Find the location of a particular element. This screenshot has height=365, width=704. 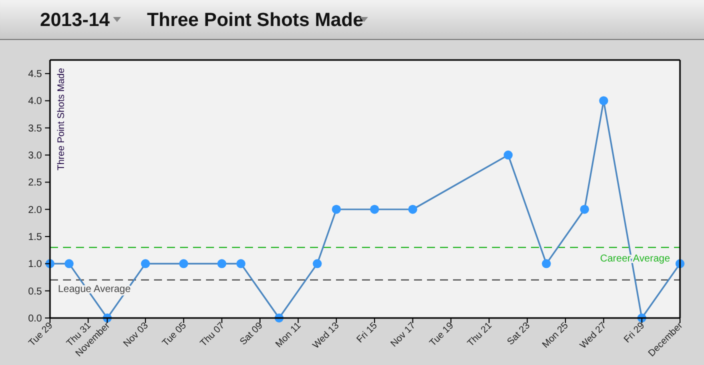

x-tick-label: Nov 03 is located at coordinates (136, 335).